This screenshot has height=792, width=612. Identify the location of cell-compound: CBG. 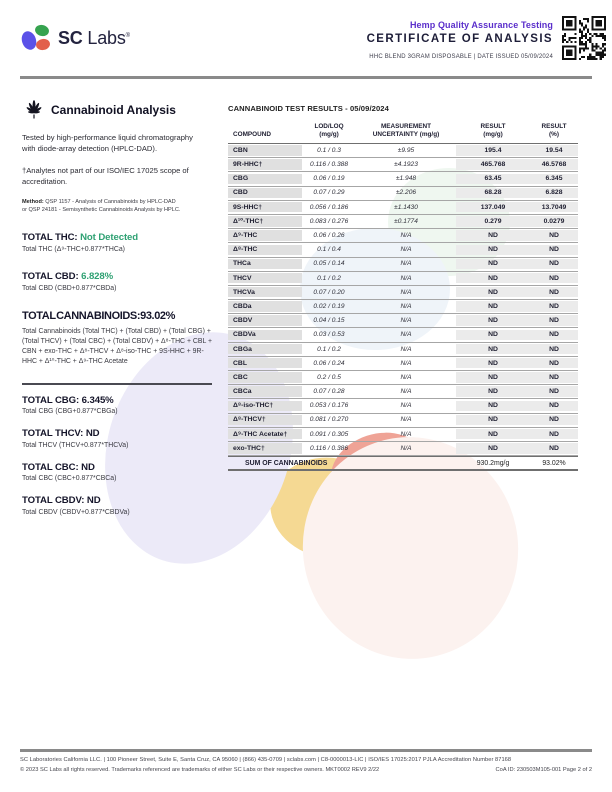
(265, 178).